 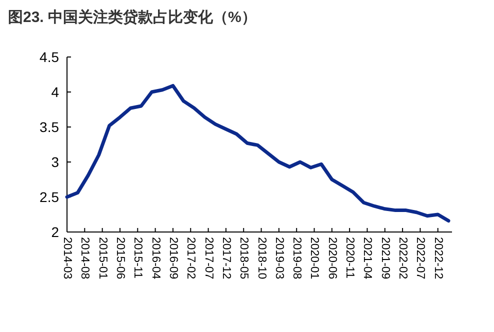 I want to click on x-tick-label: 2015-06, so click(x=120, y=258).